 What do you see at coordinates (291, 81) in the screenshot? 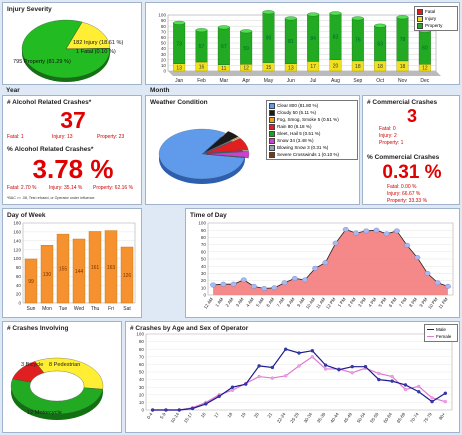
I see `month-x-tick: Jun` at bounding box center [291, 81].